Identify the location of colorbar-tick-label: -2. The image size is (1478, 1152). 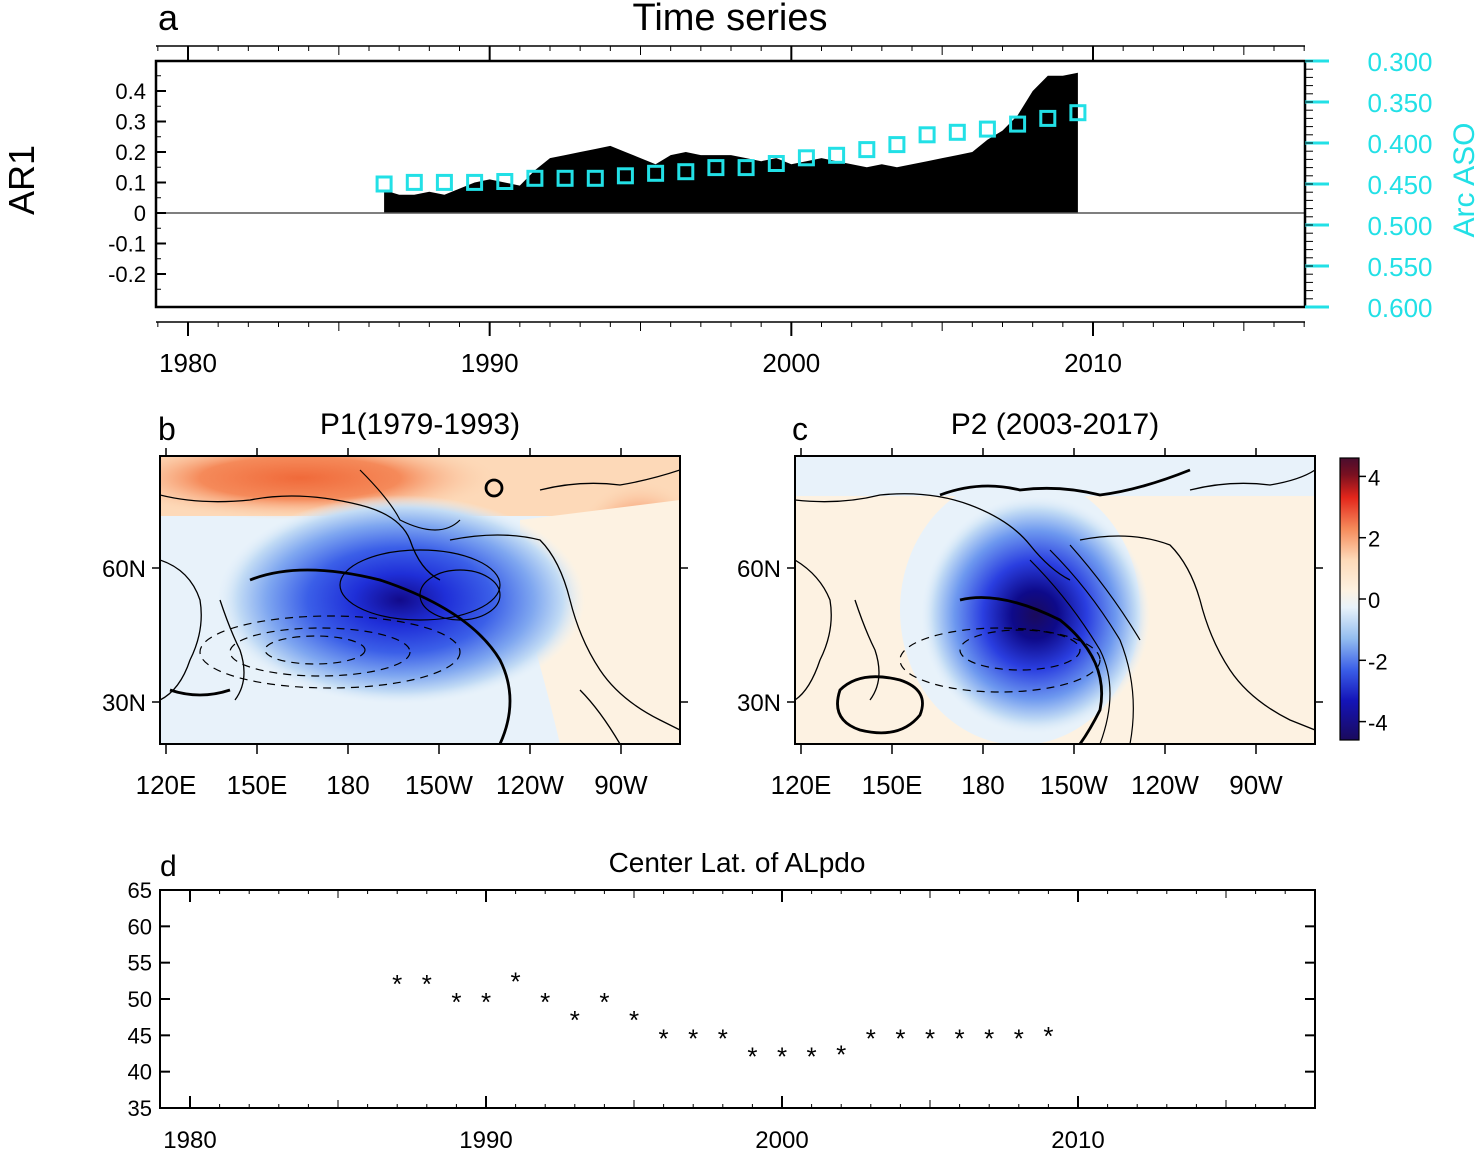
(1378, 661).